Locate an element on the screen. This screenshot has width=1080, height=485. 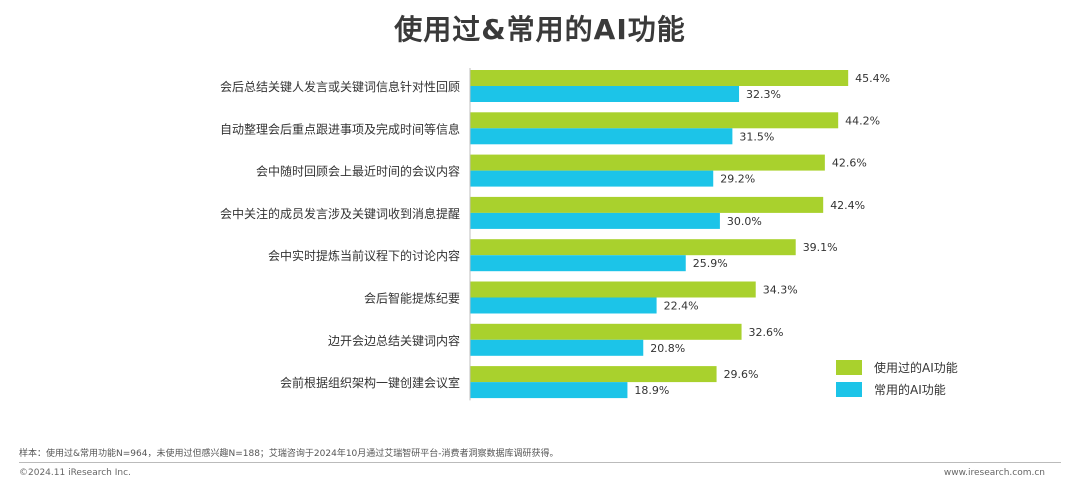
data-label: 20.8% is located at coordinates (667, 348).